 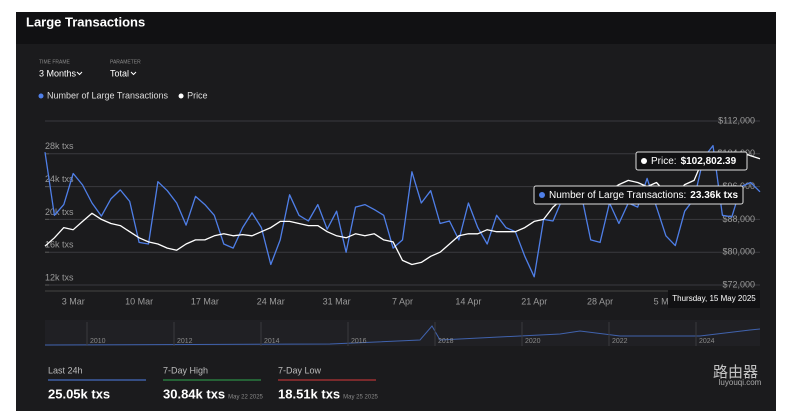 I want to click on tooltip-date-box, so click(x=714, y=299).